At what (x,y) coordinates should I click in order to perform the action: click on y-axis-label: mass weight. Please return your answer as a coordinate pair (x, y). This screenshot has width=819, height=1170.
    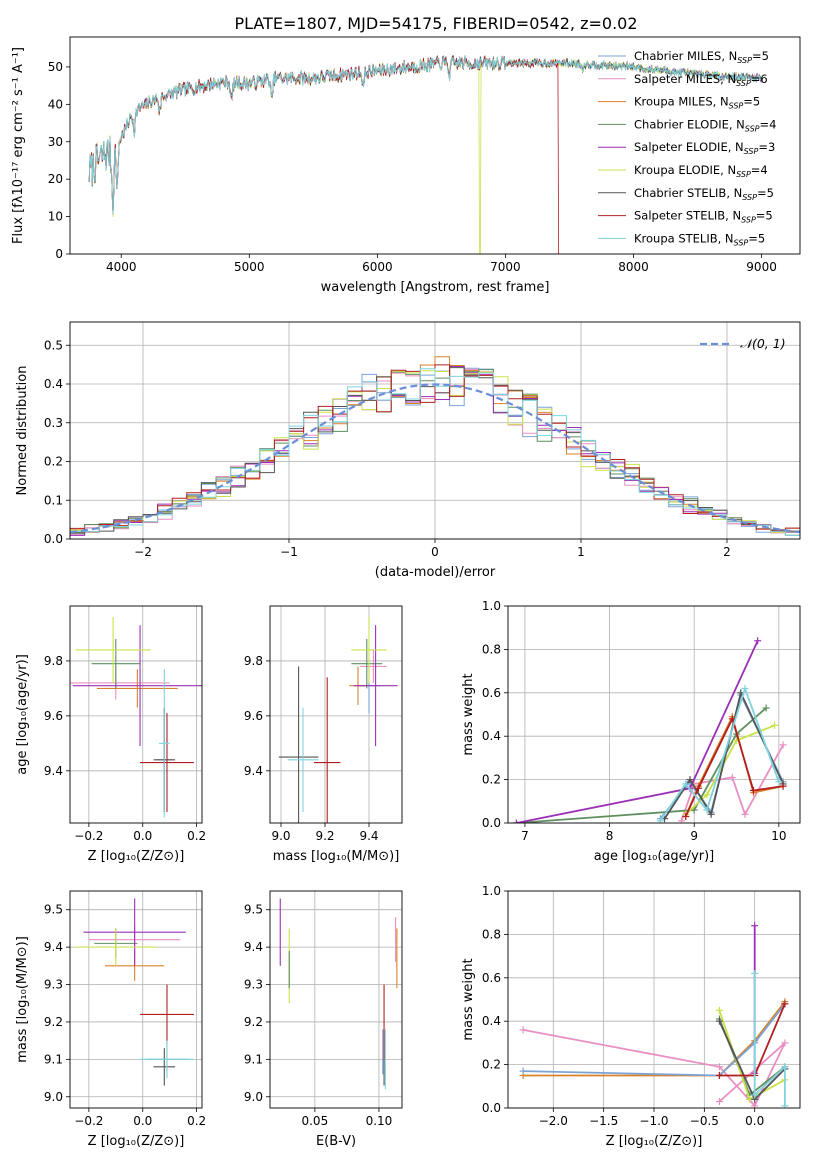
    Looking at the image, I should click on (468, 714).